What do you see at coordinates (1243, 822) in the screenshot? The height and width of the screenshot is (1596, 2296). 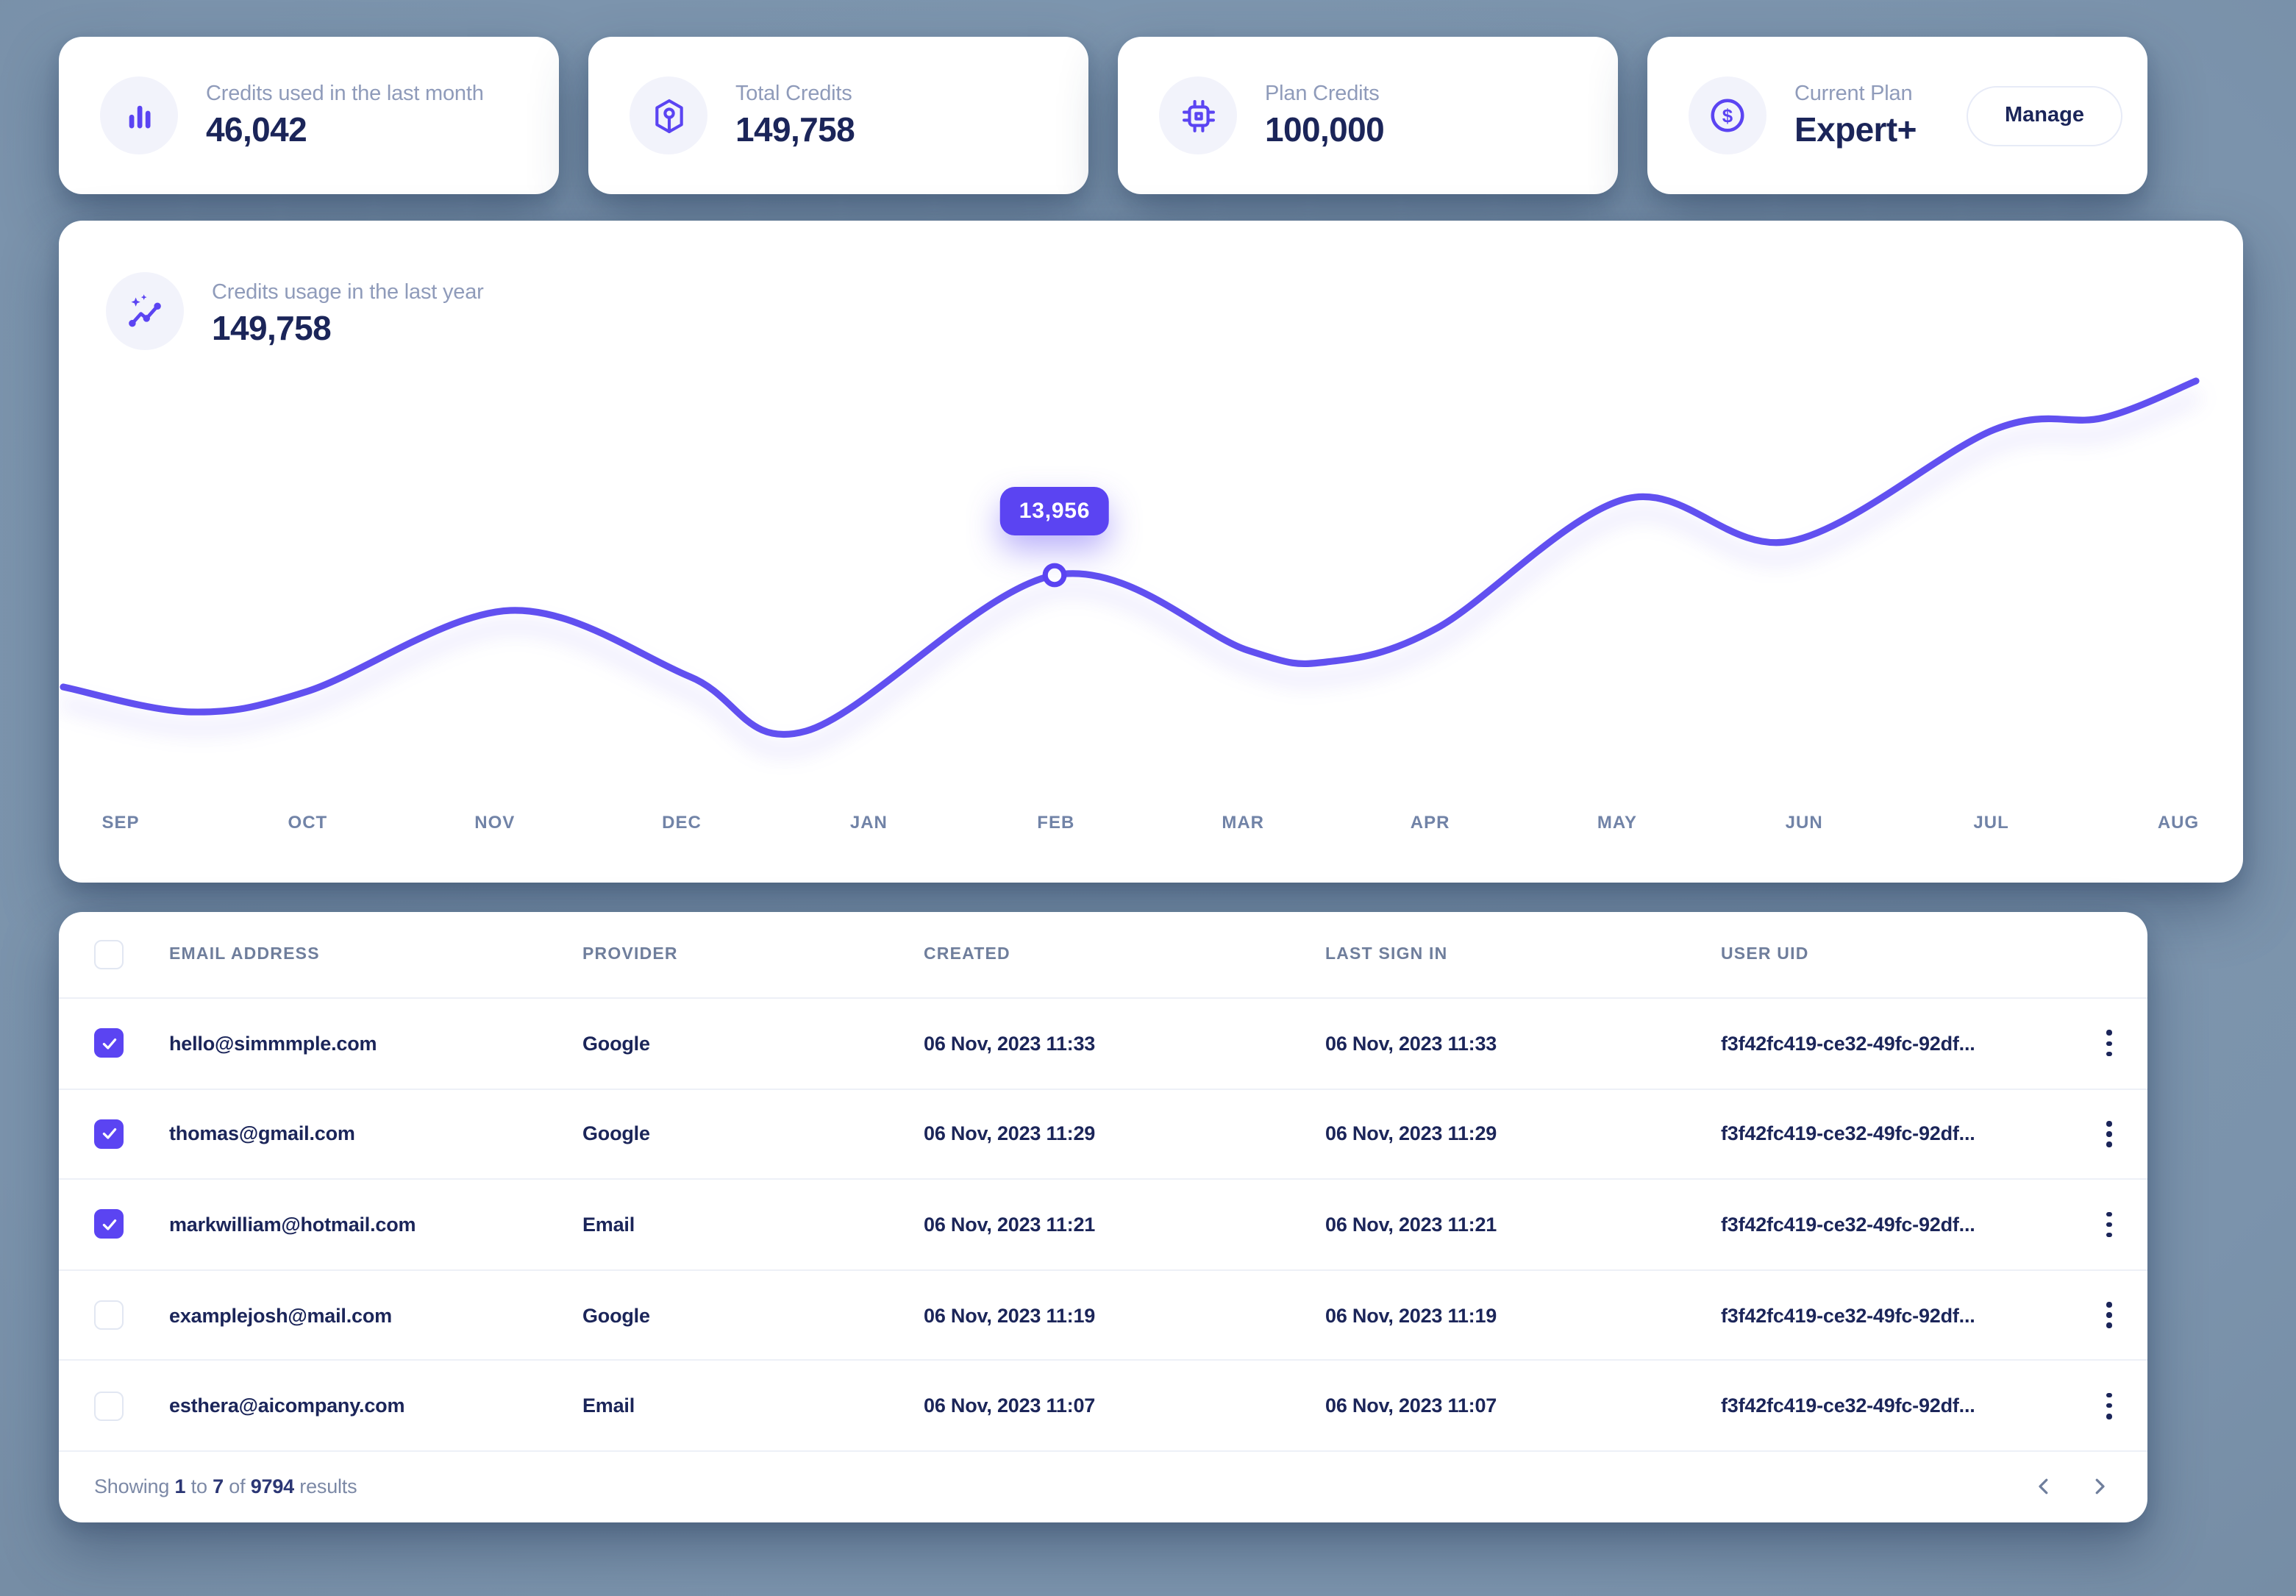 I see `x-axis-label-mar: MAR` at bounding box center [1243, 822].